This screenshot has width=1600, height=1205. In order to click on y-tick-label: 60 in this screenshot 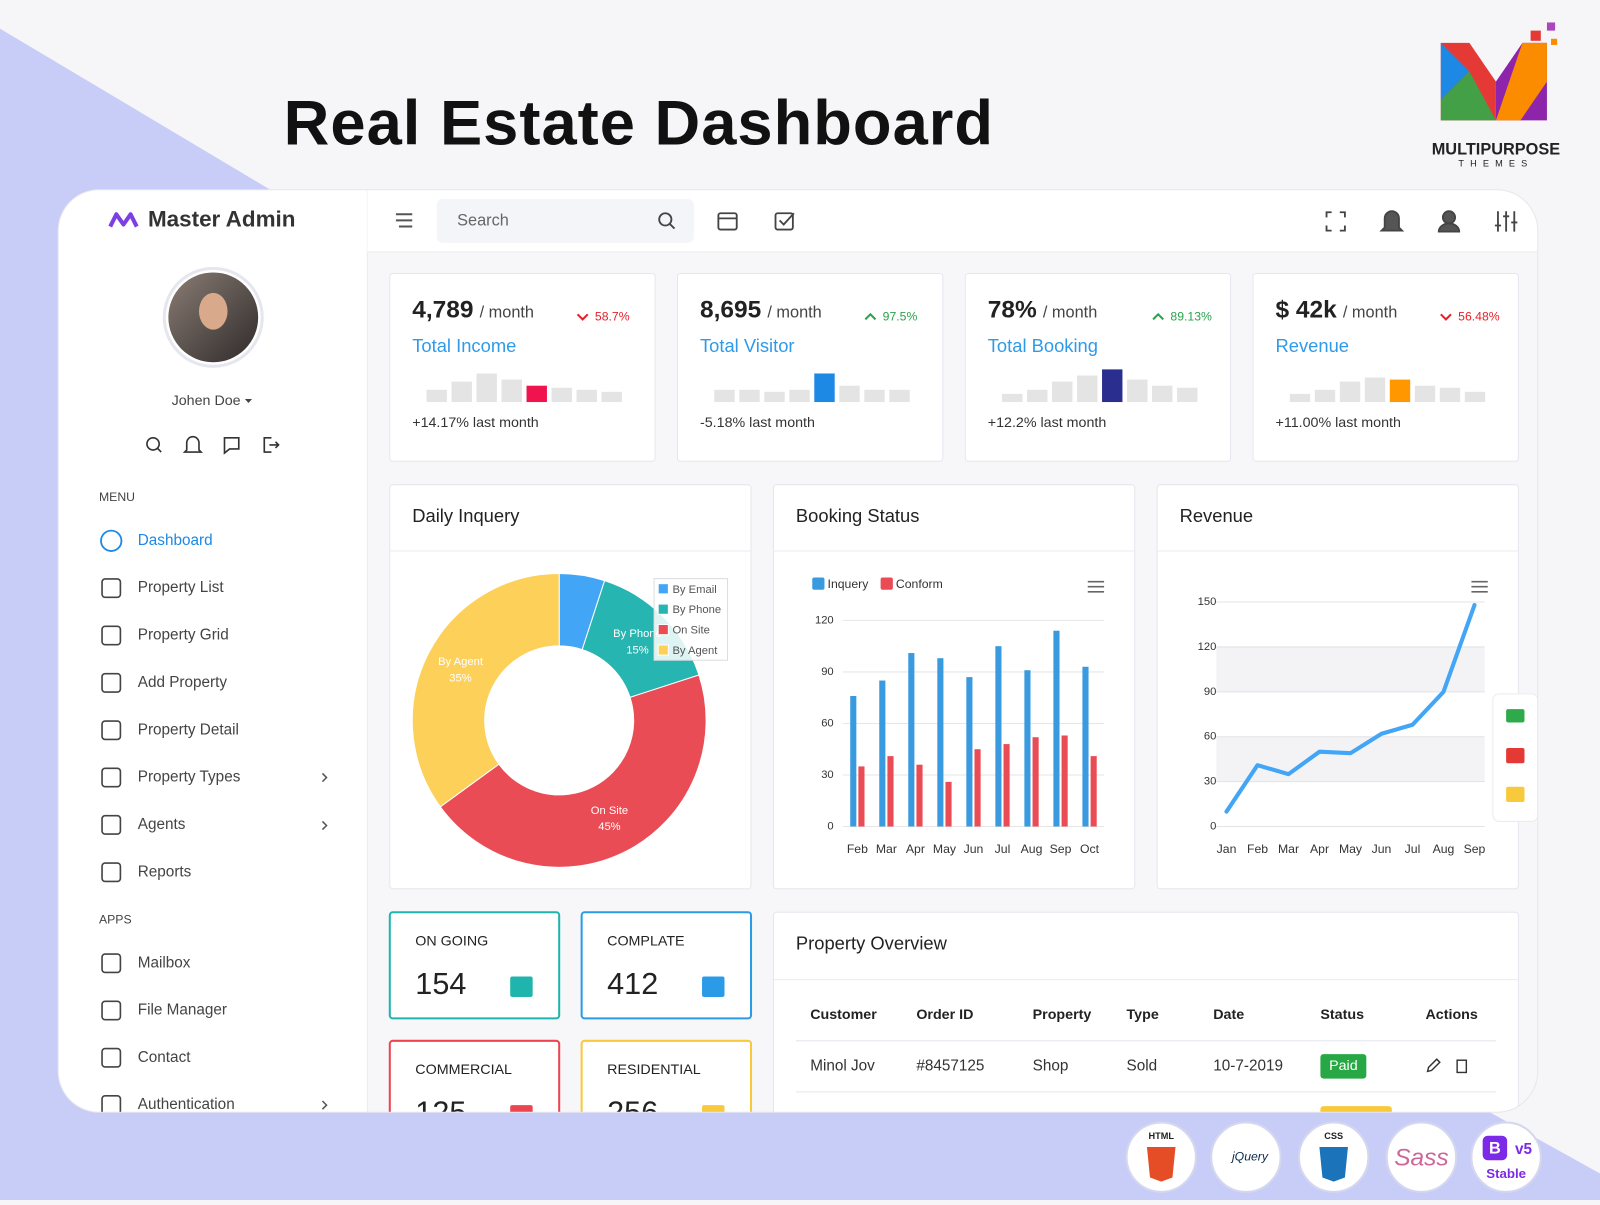, I will do `click(1210, 737)`.